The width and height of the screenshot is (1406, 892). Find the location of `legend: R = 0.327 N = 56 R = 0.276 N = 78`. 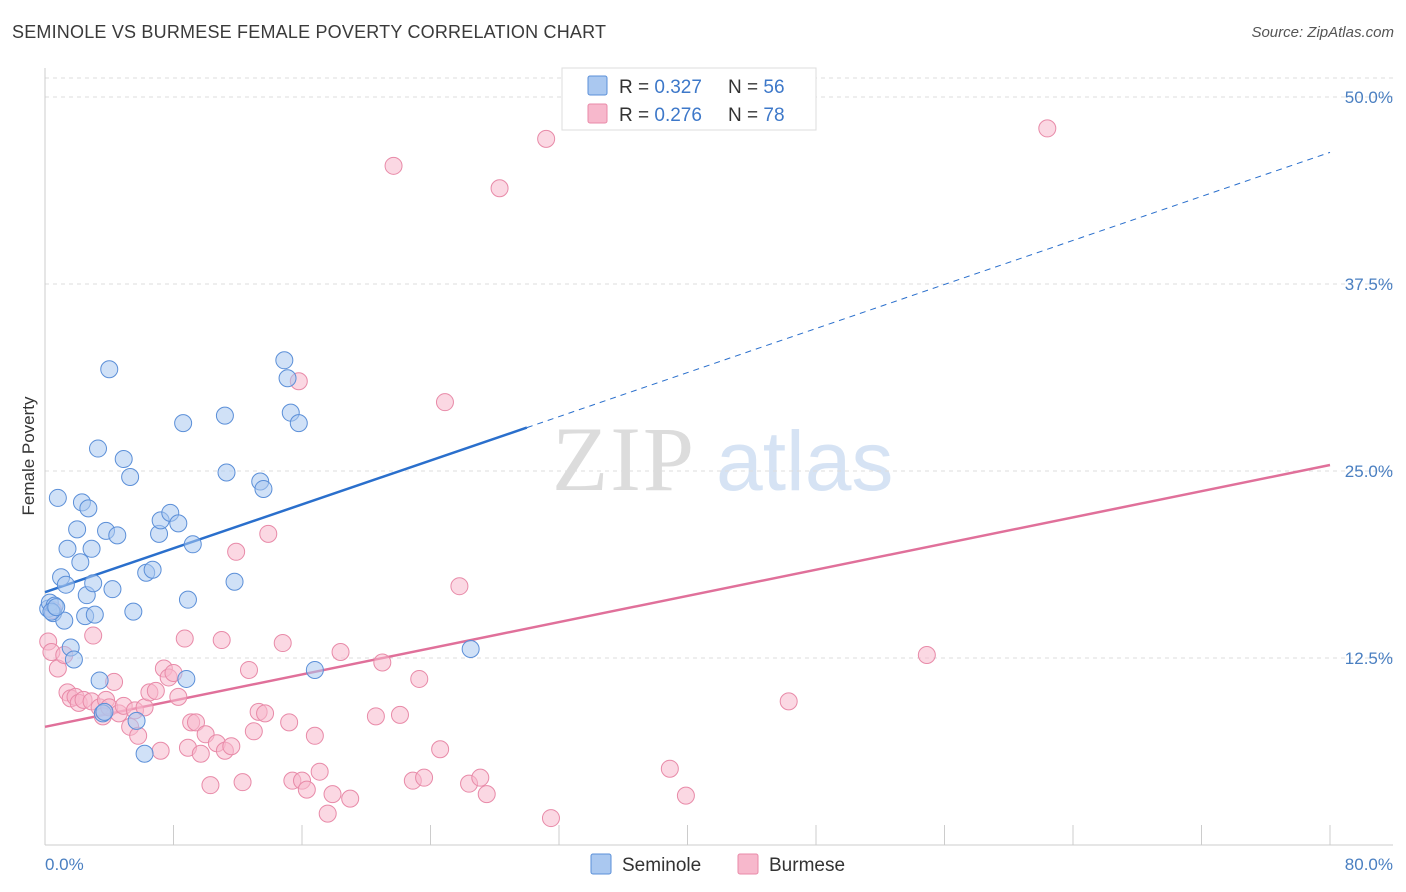

legend: R = 0.327 N = 56 R = 0.276 N = 78 is located at coordinates (689, 99).